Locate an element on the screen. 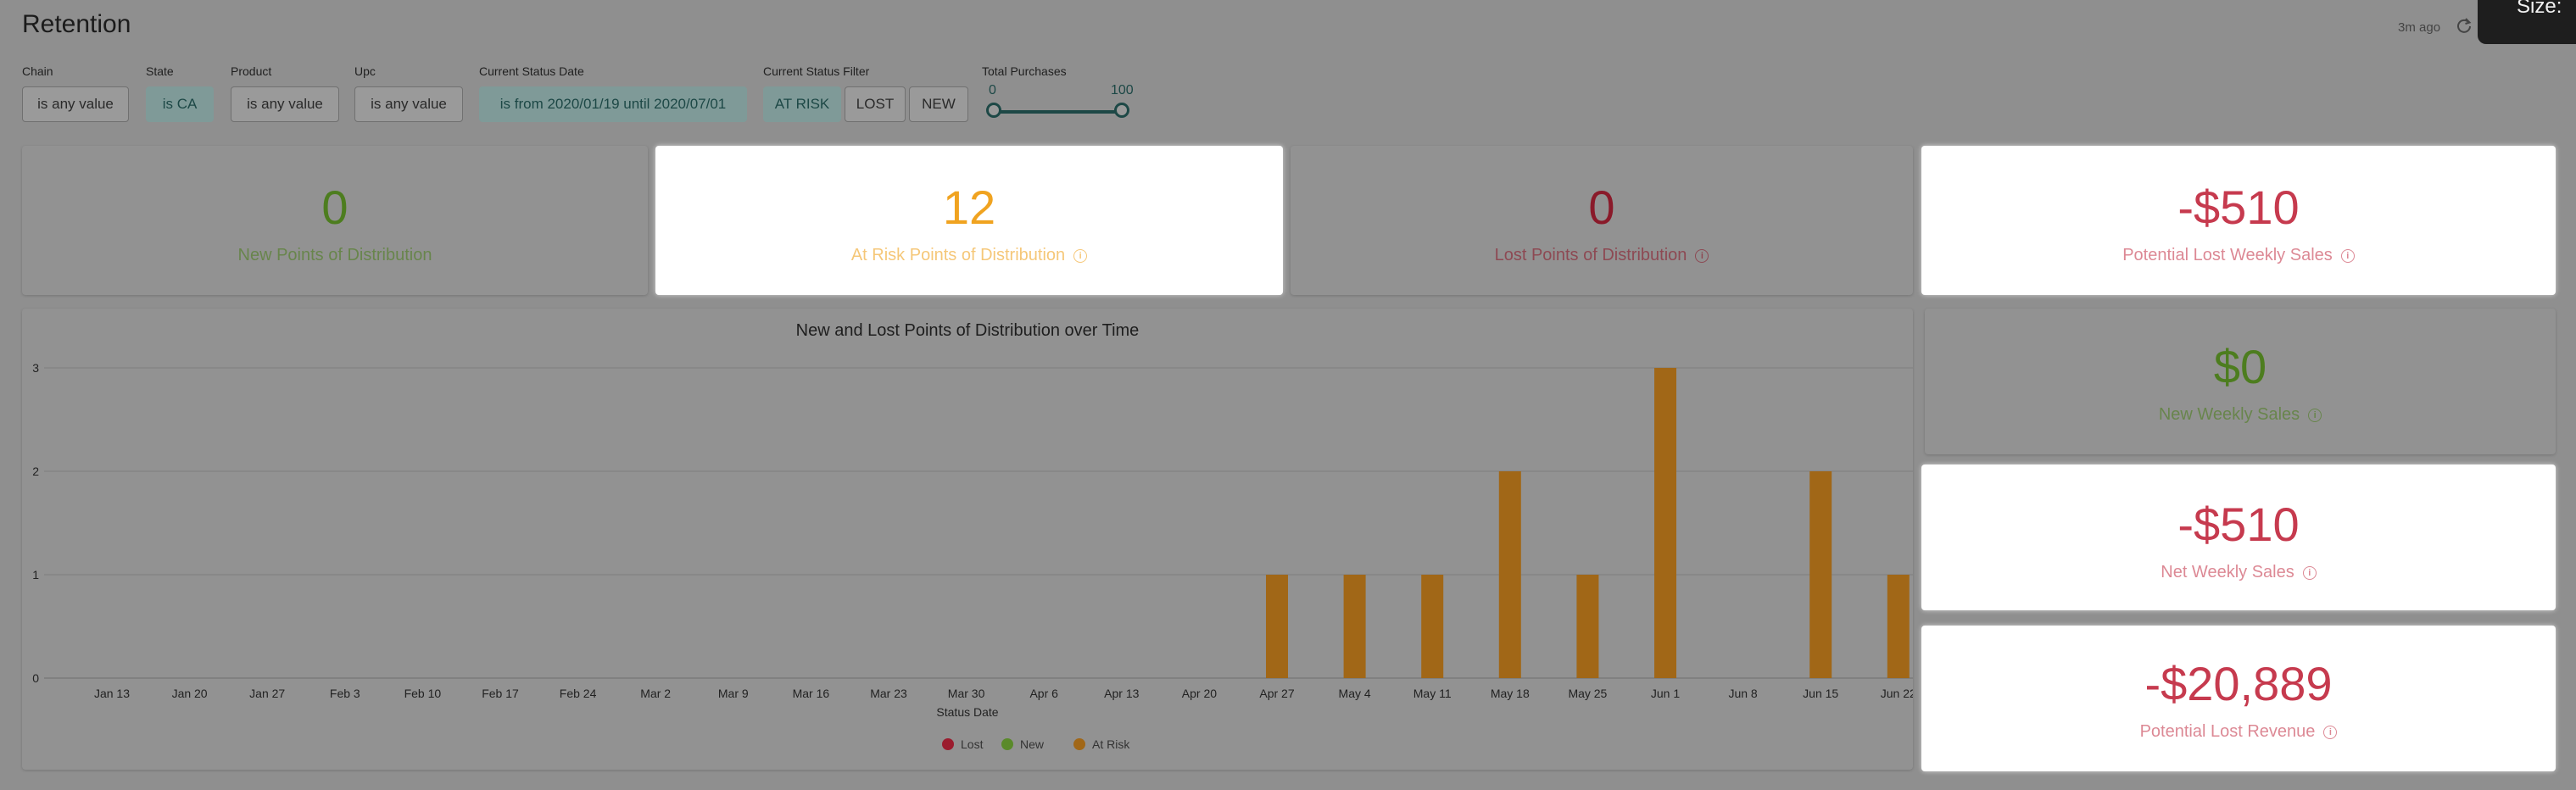 This screenshot has height=790, width=2576. filter-total-purchases: Total Purchases is located at coordinates (1024, 71).